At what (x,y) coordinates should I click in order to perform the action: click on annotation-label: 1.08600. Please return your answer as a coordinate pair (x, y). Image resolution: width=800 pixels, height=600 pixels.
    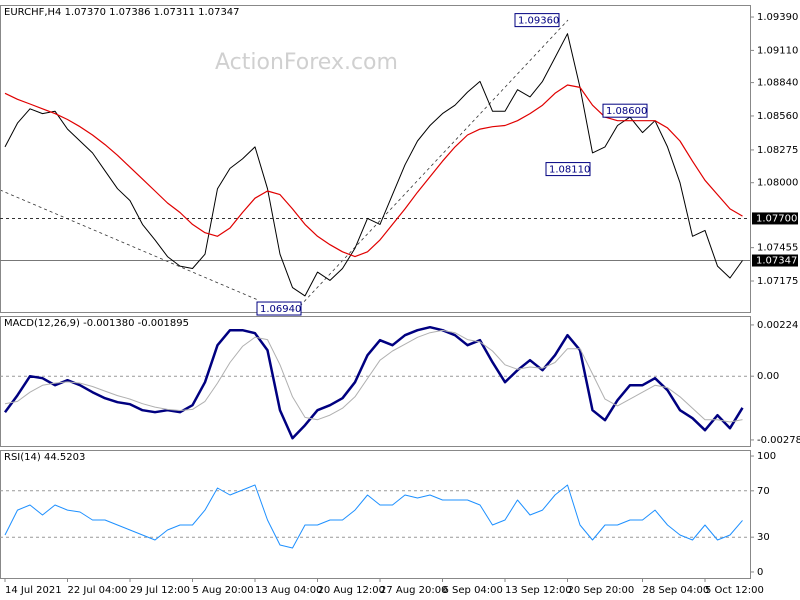
    Looking at the image, I should click on (626, 111).